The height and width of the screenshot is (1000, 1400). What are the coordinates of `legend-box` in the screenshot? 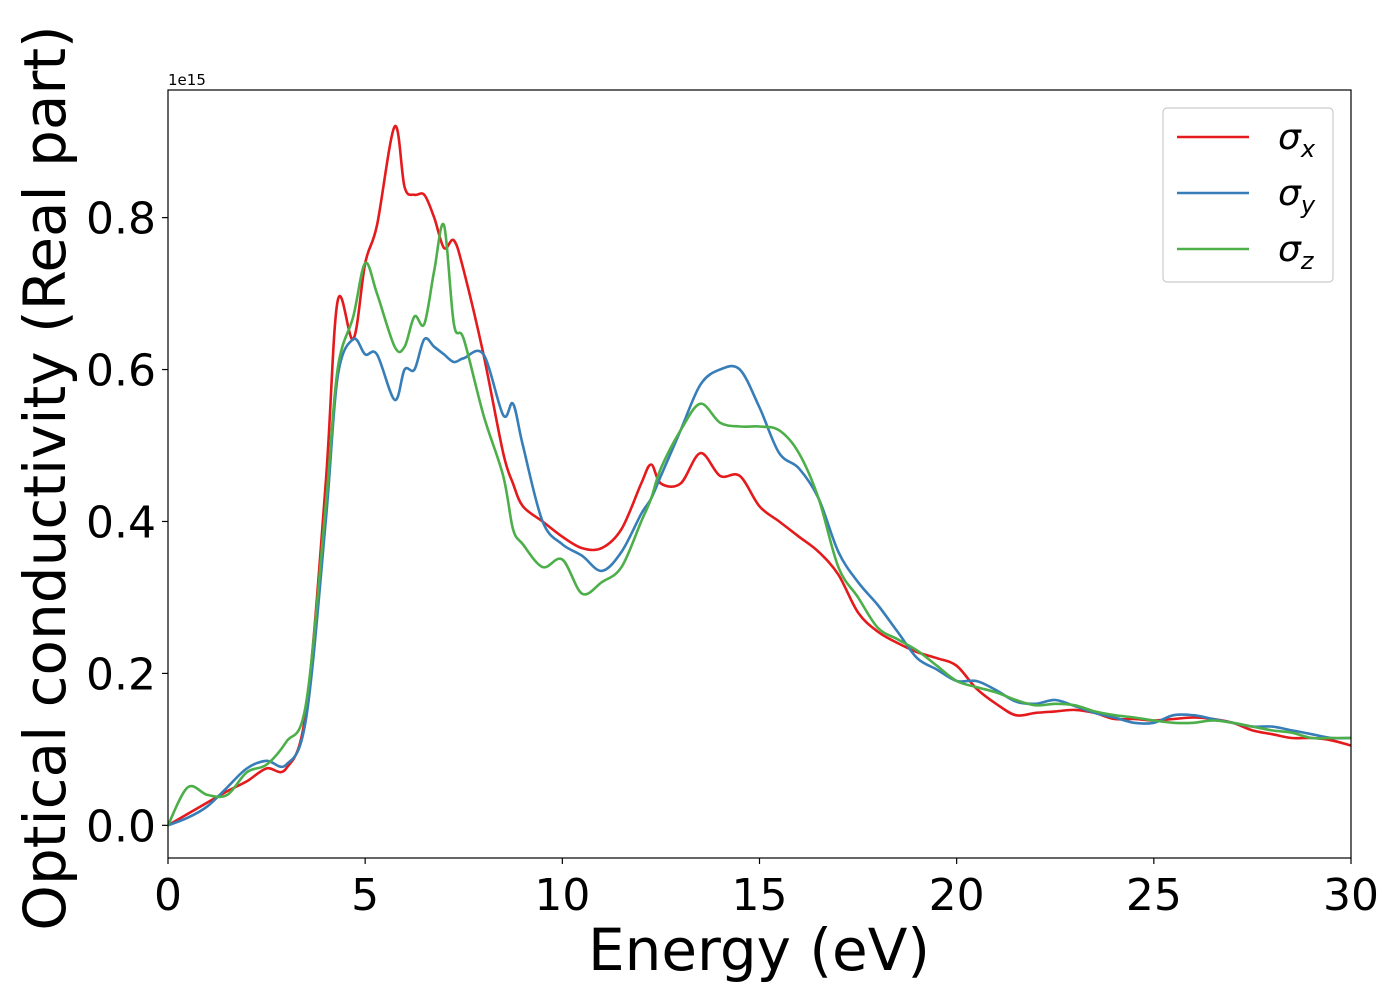 It's located at (1248, 195).